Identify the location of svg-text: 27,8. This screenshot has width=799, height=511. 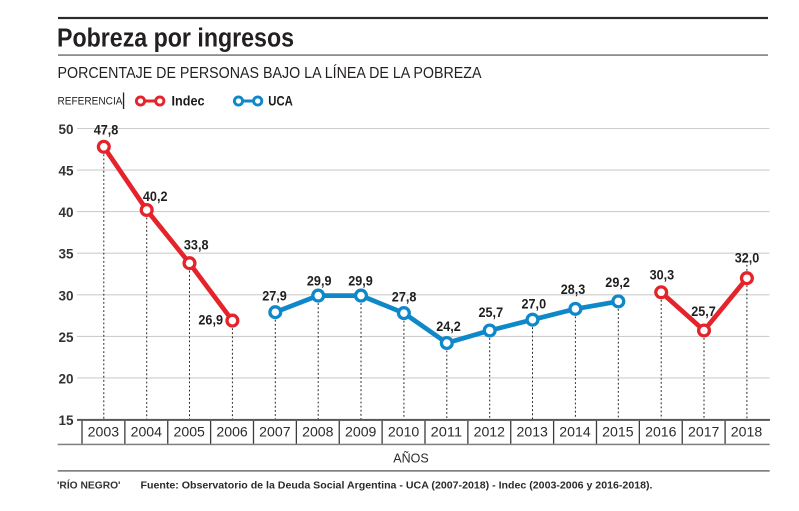
(404, 297).